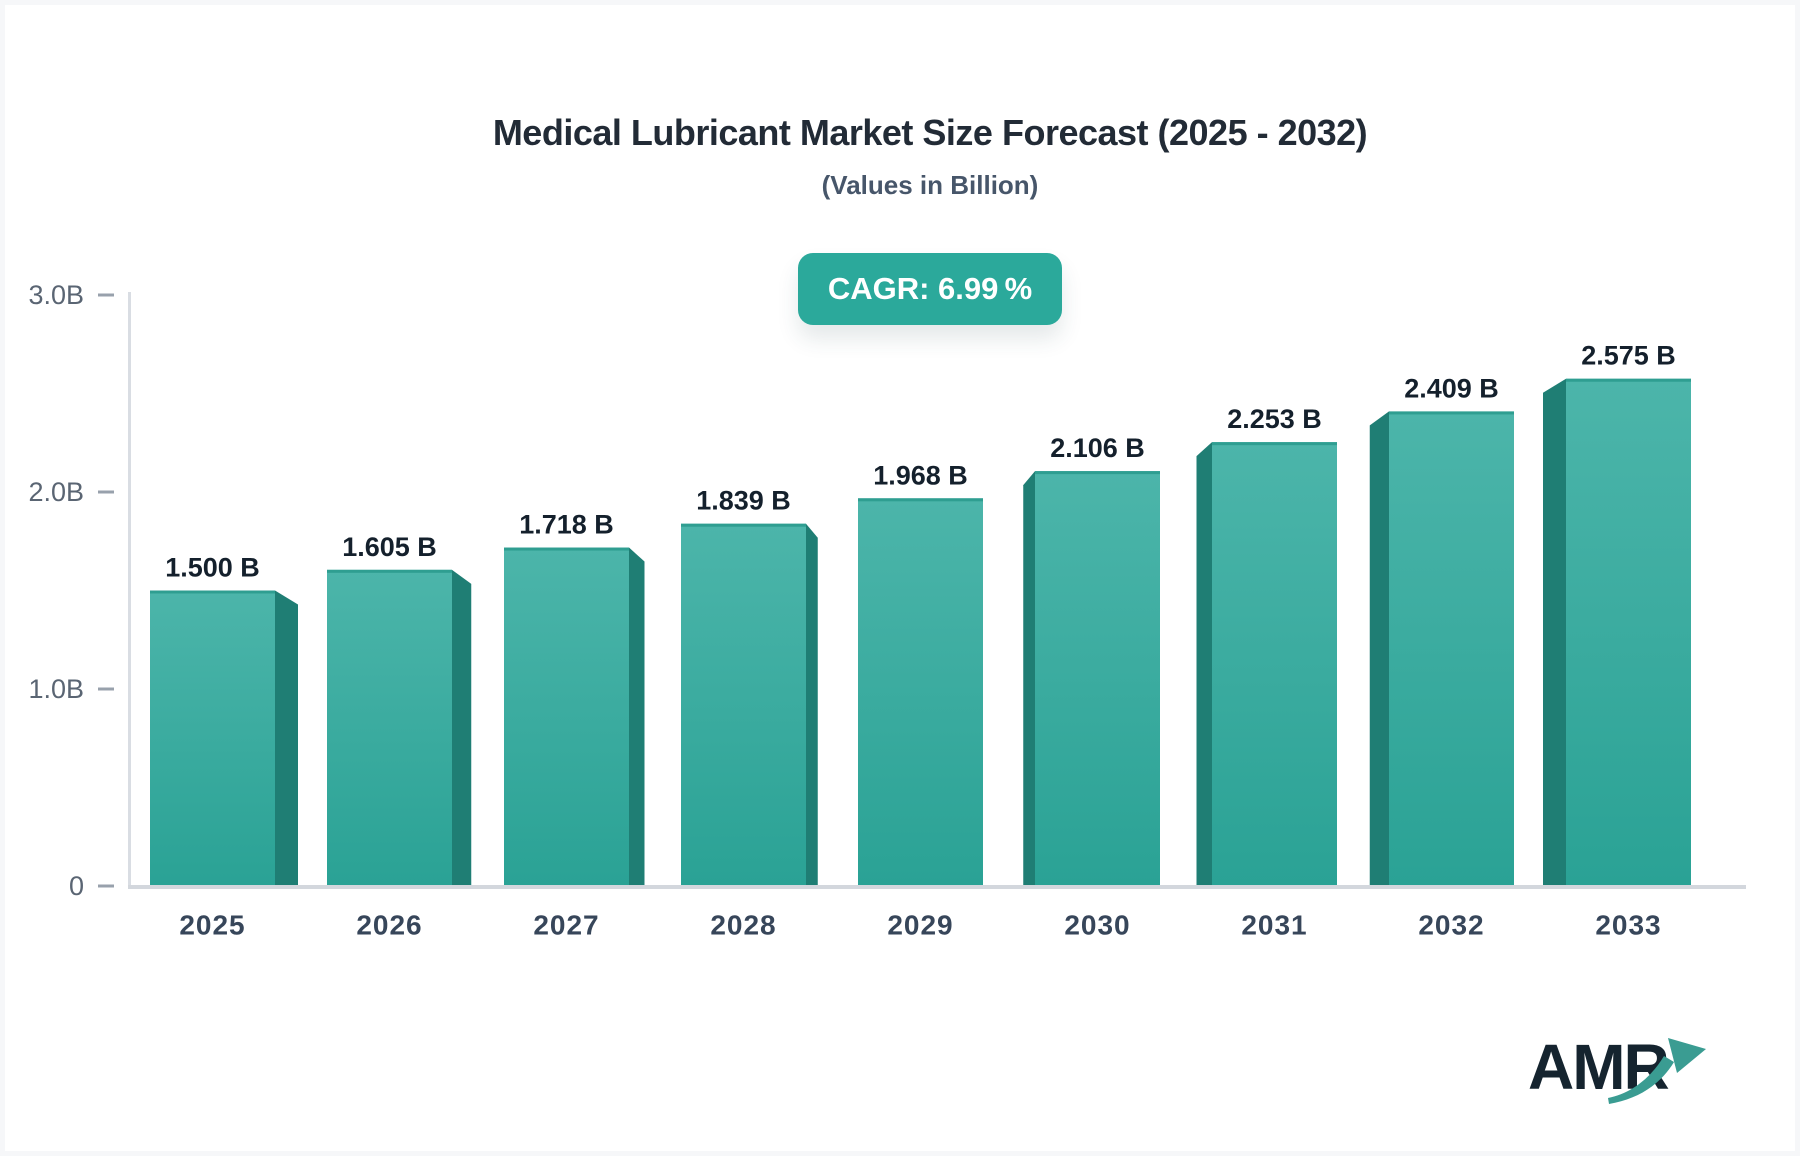 This screenshot has height=1156, width=1800. What do you see at coordinates (1451, 413) in the screenshot?
I see `bar-top-edge-2032` at bounding box center [1451, 413].